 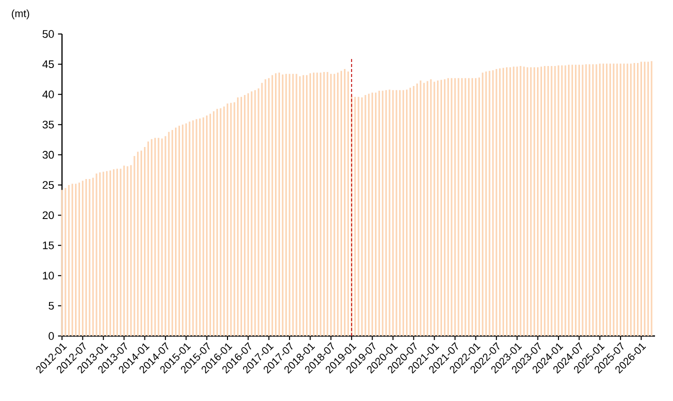 I want to click on y-tick-label: 45, so click(x=48, y=64).